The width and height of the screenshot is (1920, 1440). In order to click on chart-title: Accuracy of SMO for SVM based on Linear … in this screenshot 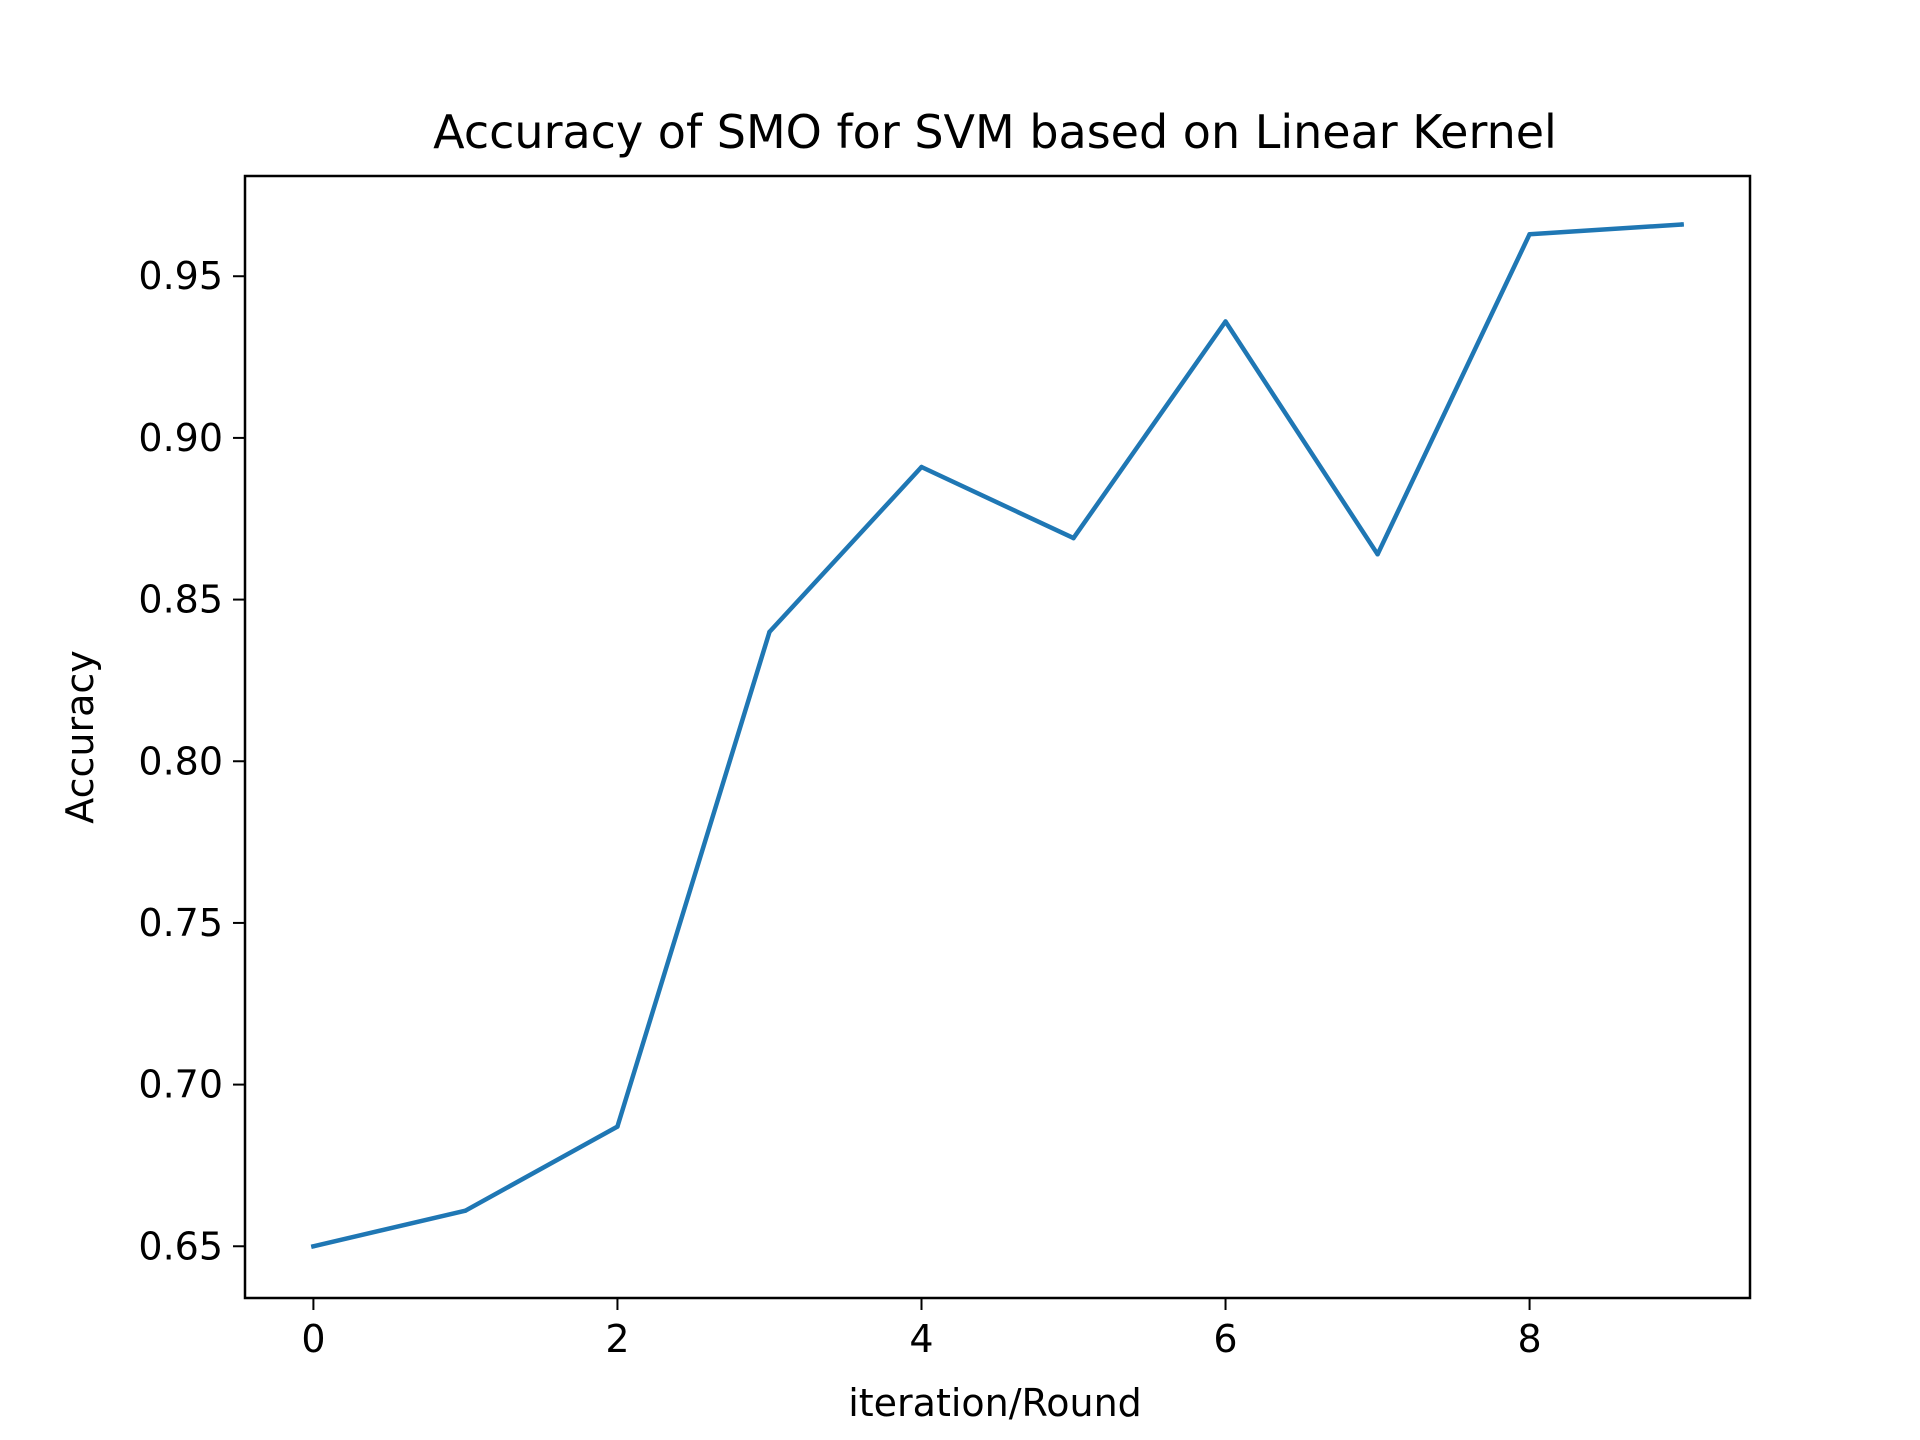, I will do `click(995, 132)`.